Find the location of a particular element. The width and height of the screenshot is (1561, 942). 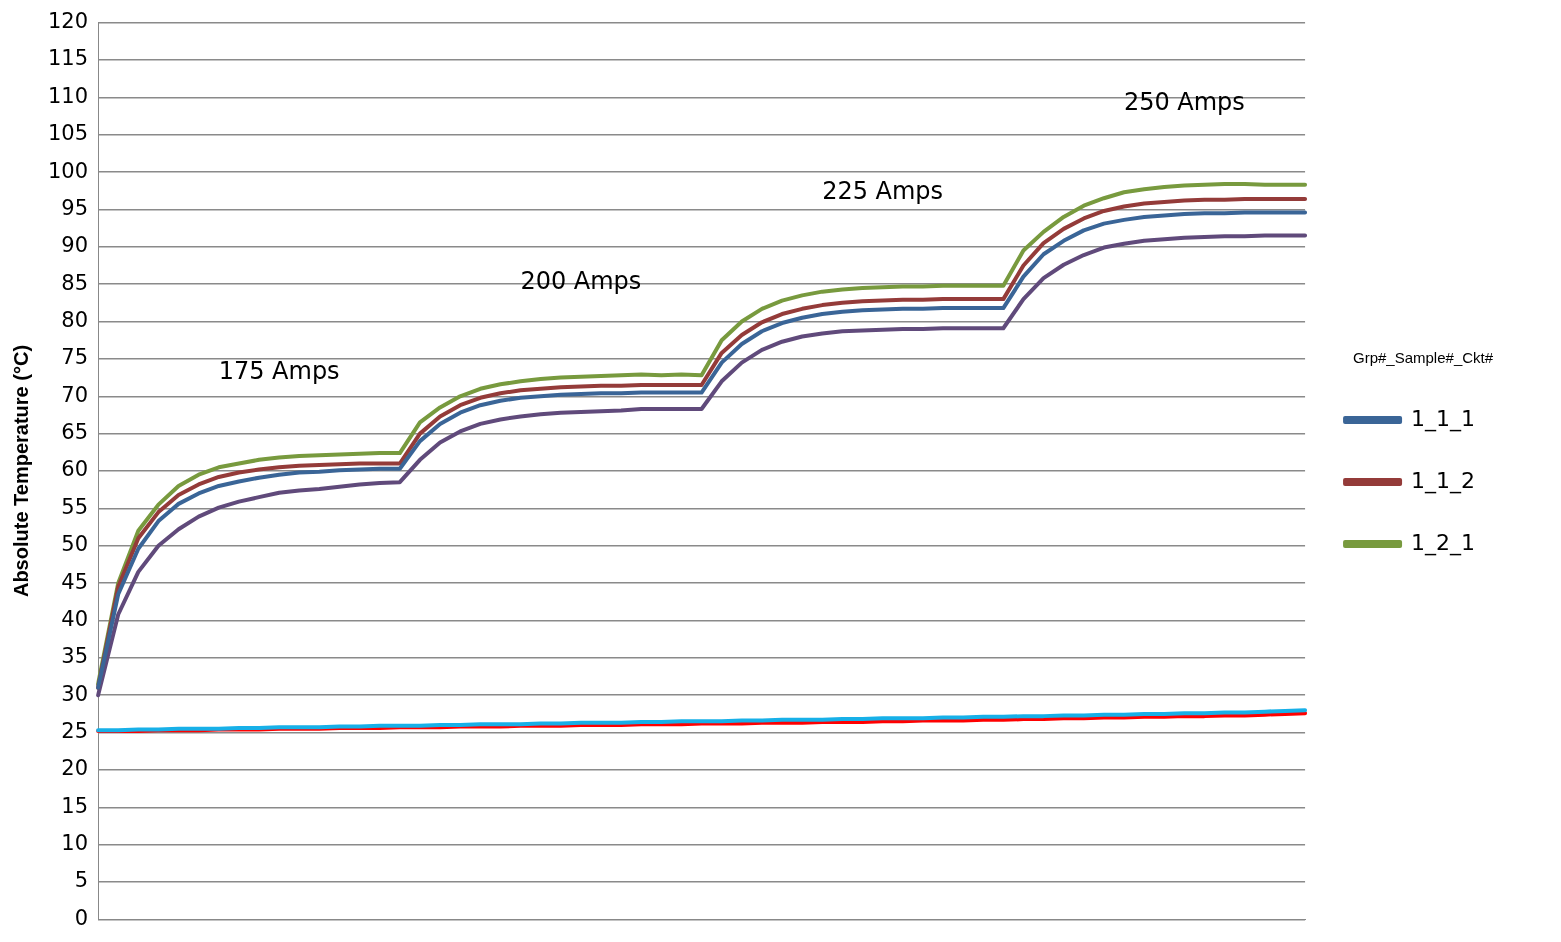

y-tick-label: 75 is located at coordinates (75, 357).